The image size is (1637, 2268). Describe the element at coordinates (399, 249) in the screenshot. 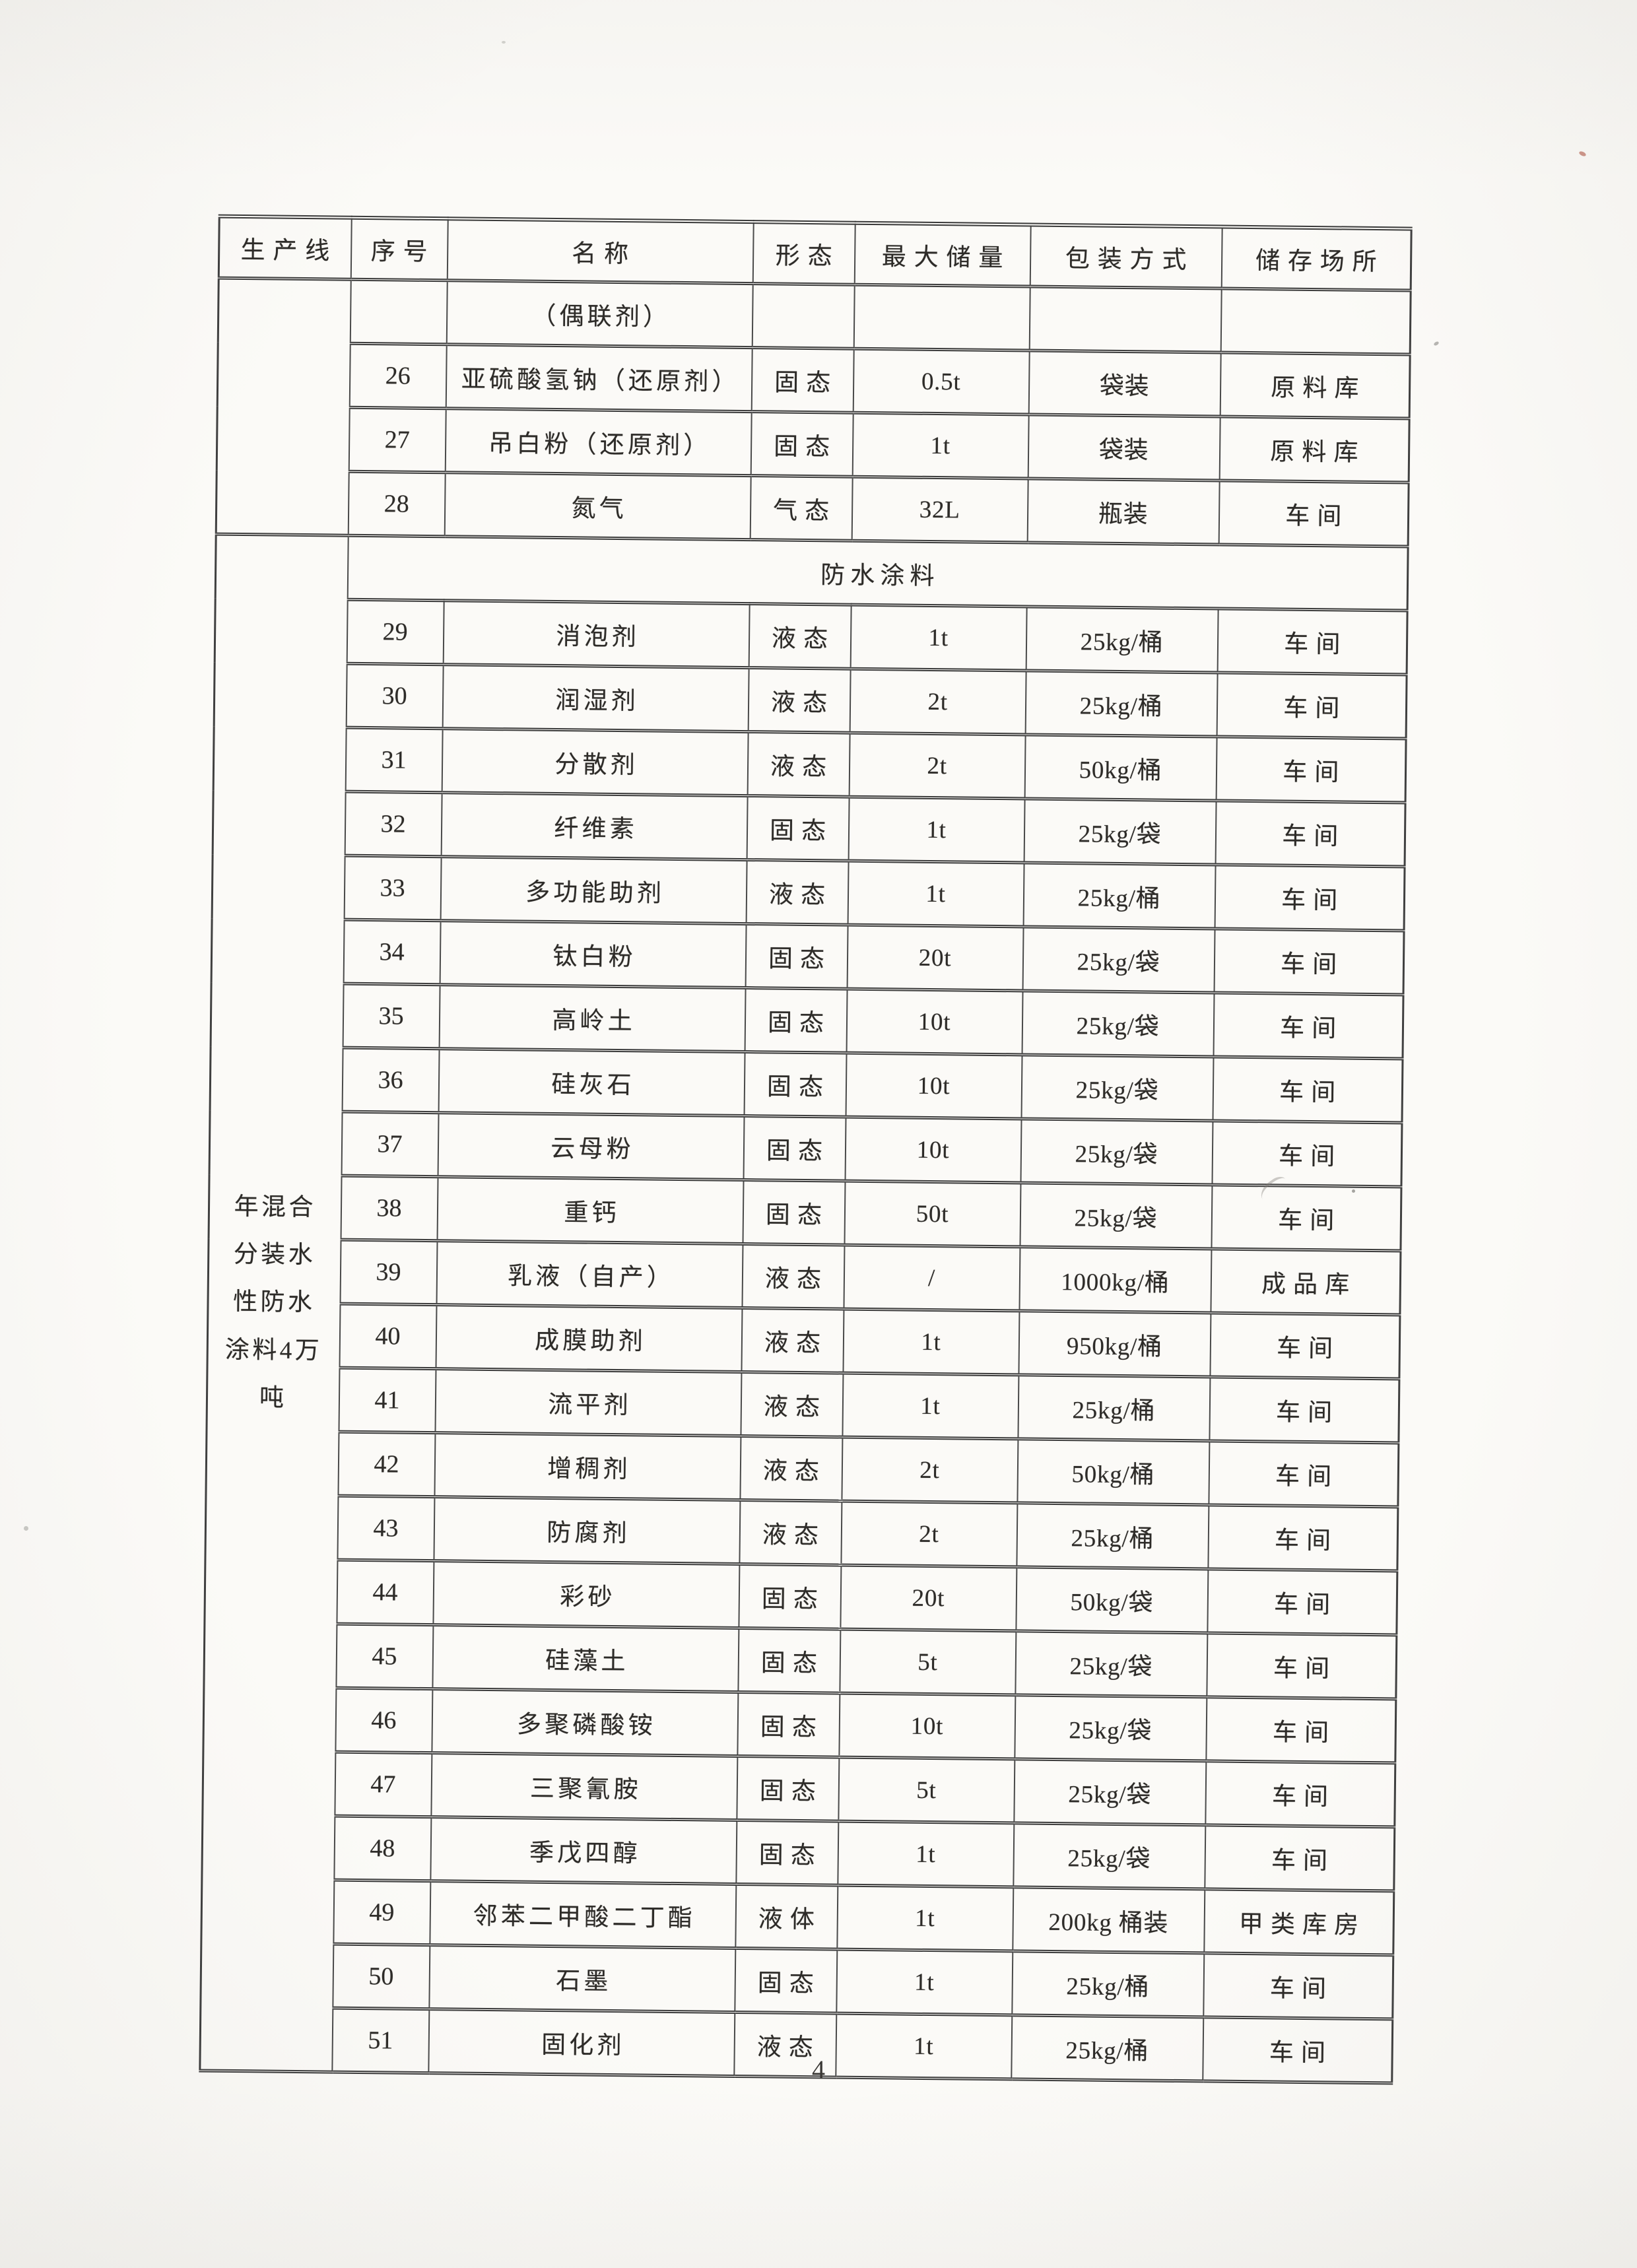

I see `column-header-serial-number: 序号` at that location.